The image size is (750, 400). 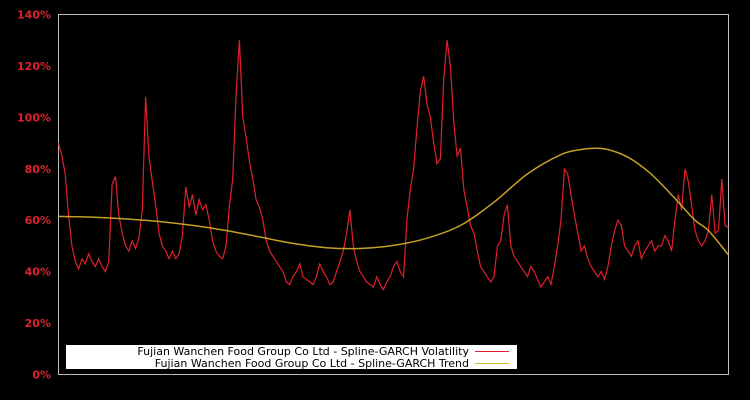 I want to click on legend-swatch-trend, so click(x=492, y=363).